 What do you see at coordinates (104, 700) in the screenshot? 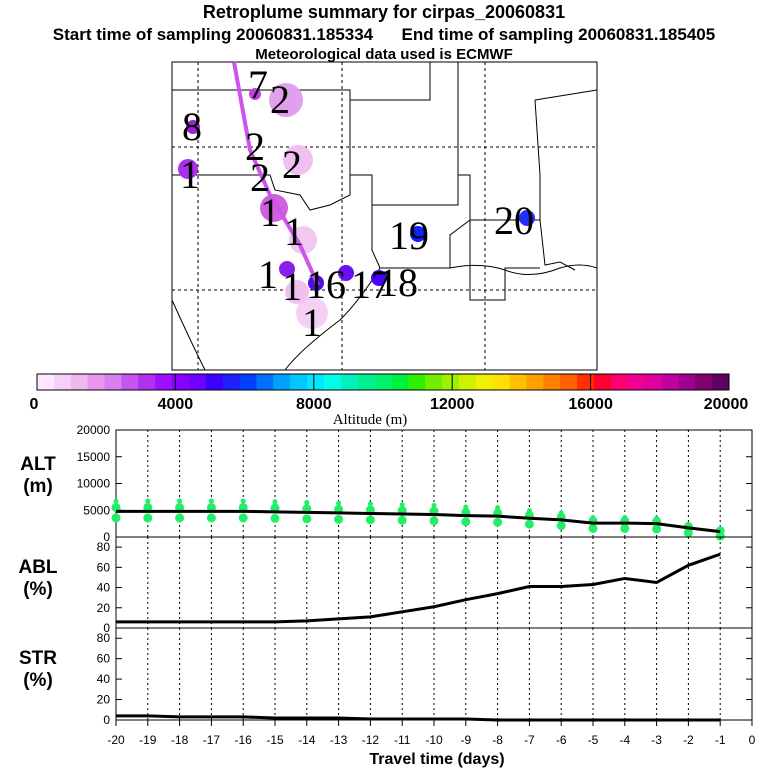
I see `y-tick-label: 20` at bounding box center [104, 700].